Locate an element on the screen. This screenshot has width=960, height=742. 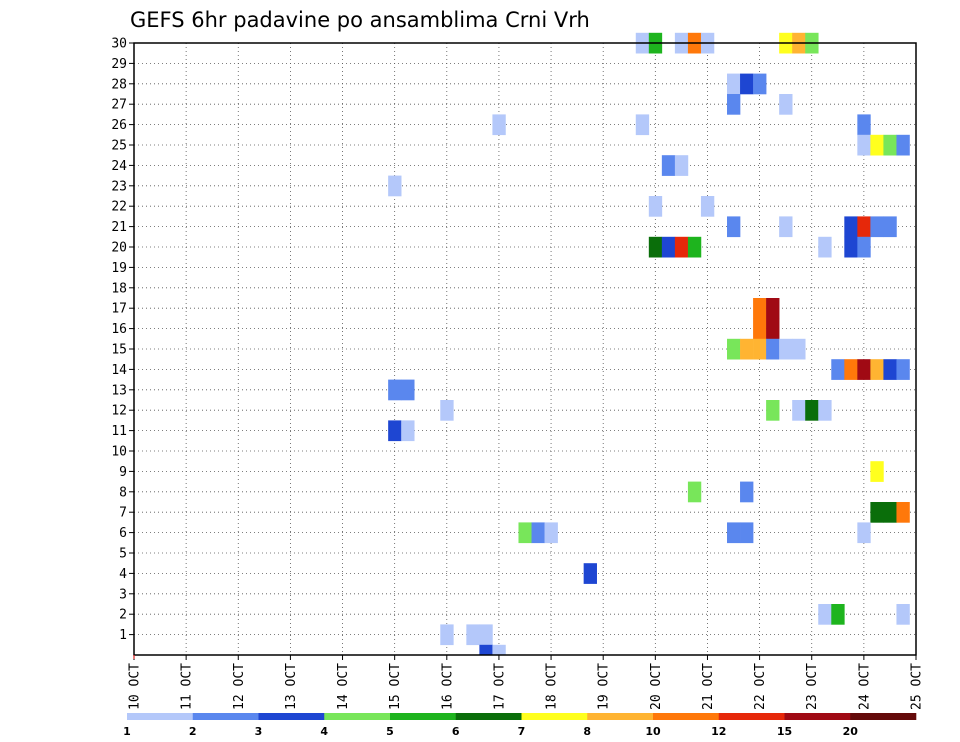
y-tick-label: 21 is located at coordinates (119, 227).